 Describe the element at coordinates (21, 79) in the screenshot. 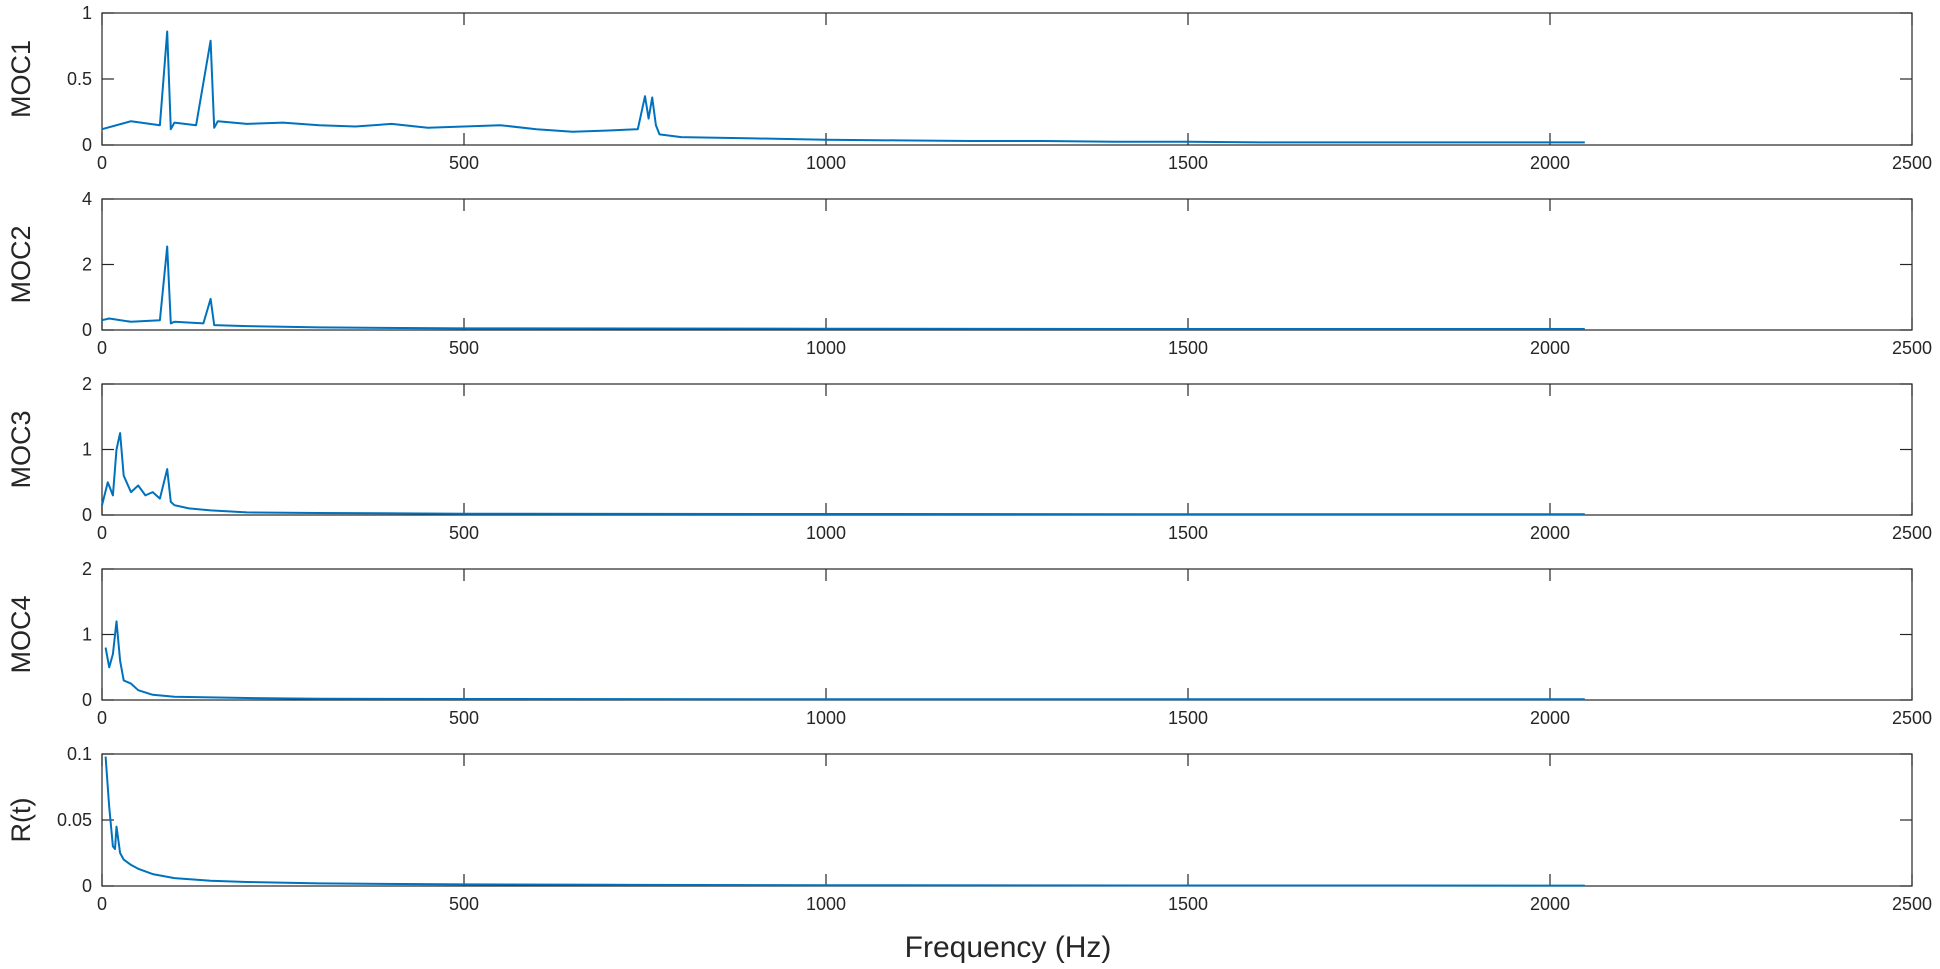

I see `y-axis-label: MOC1` at that location.